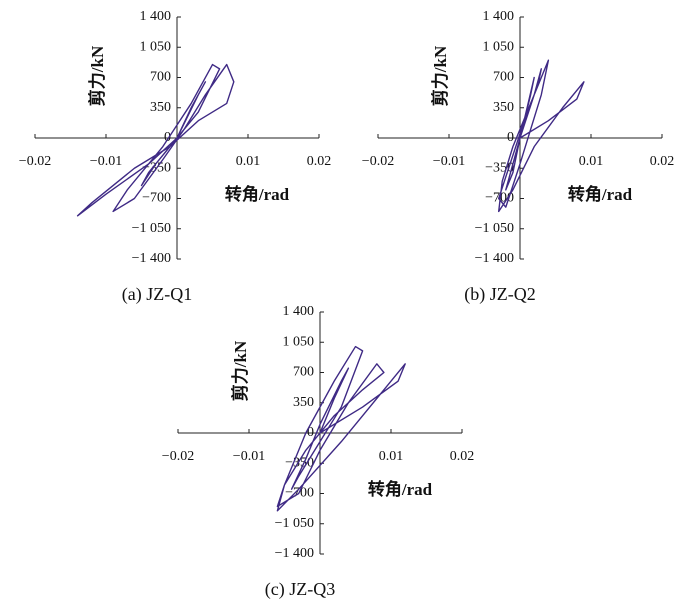  Describe the element at coordinates (157, 294) in the screenshot. I see `chart-title: (a) JZ-Q1` at that location.